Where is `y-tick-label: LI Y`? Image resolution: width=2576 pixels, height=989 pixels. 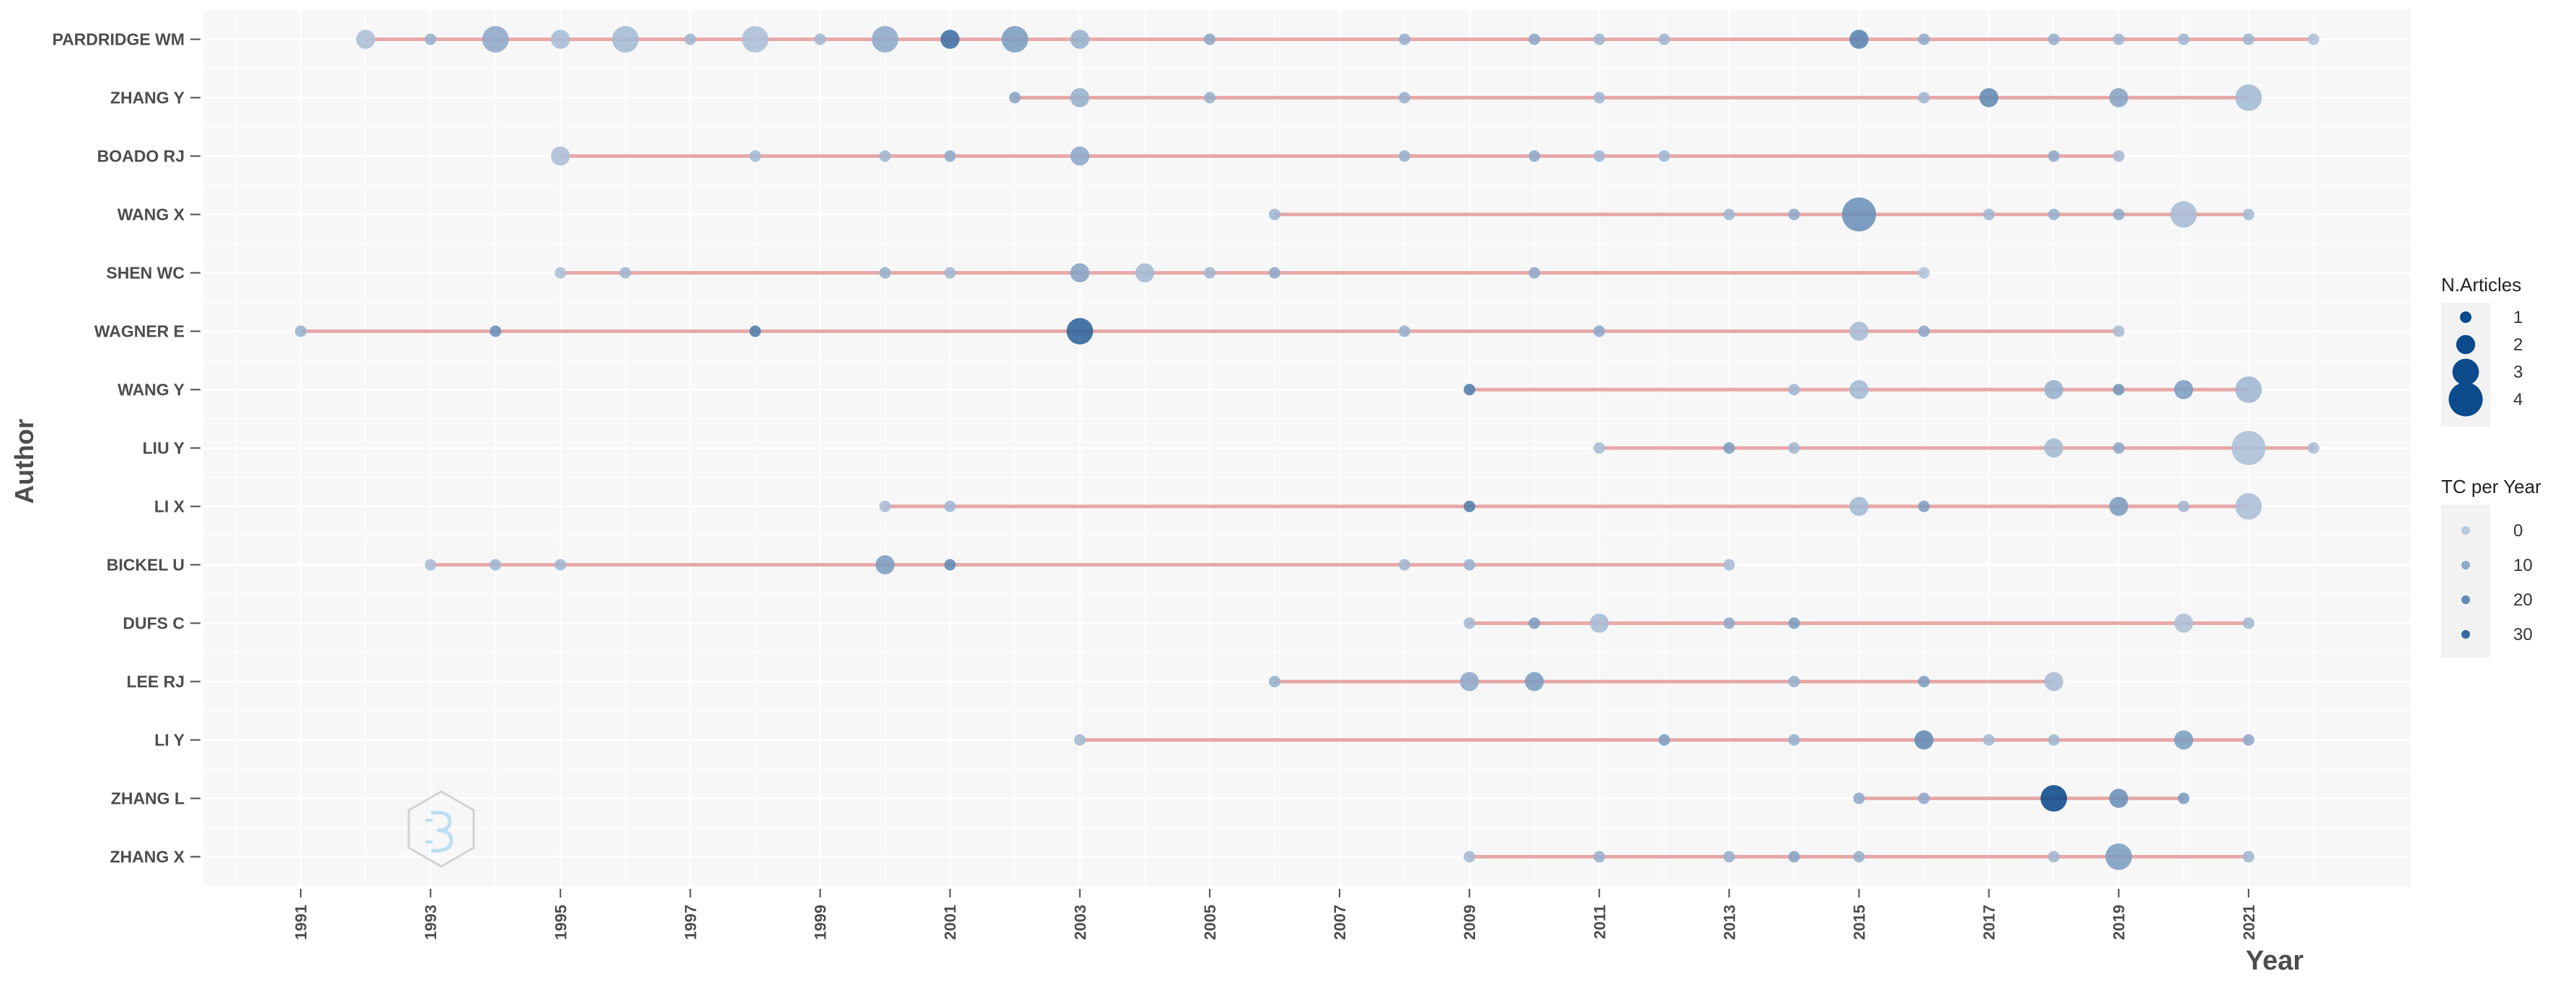
y-tick-label: LI Y is located at coordinates (169, 740).